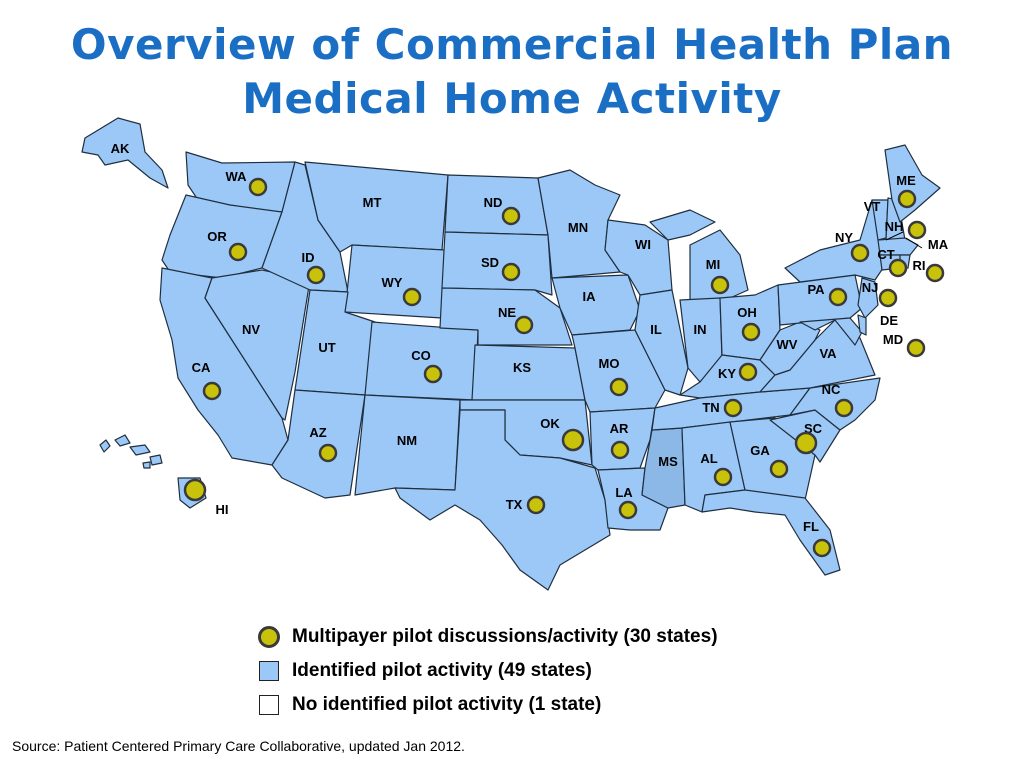 The height and width of the screenshot is (768, 1024). I want to click on state-shape-tx, so click(502, 500).